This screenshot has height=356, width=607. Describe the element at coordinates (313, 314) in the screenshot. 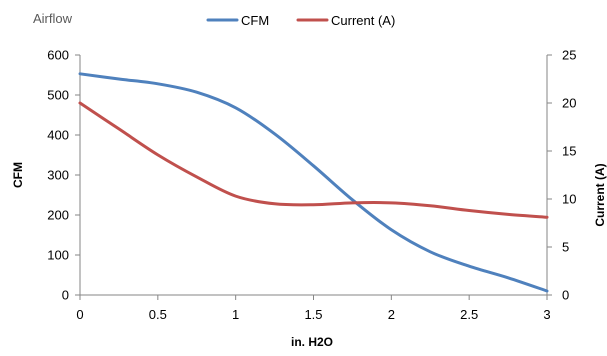

I see `x-tick-label: 1.5` at that location.